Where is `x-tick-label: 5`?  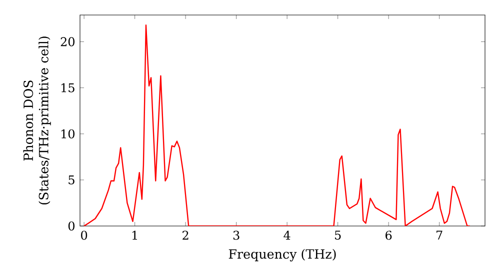 x-tick-label: 5 is located at coordinates (338, 235).